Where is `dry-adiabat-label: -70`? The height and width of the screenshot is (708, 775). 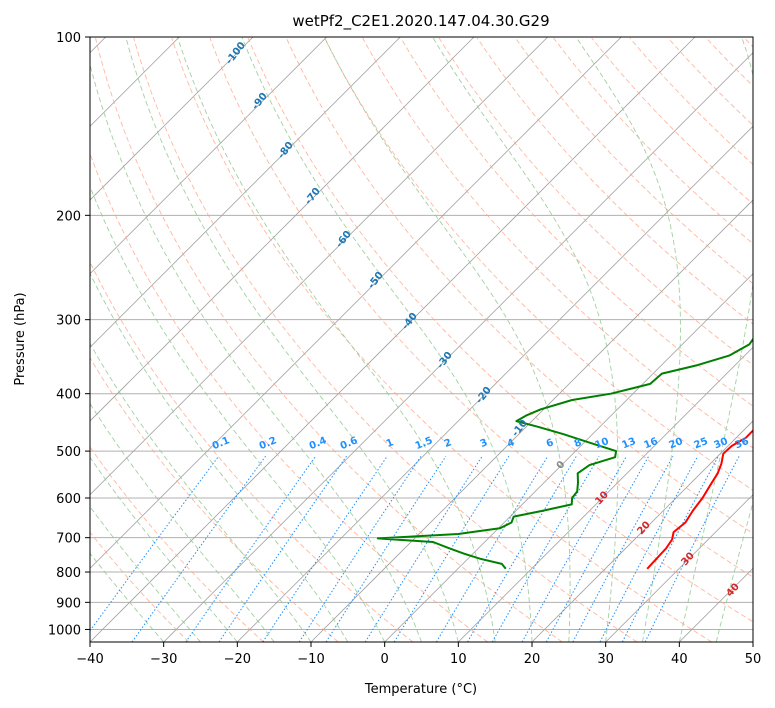 dry-adiabat-label: -70 is located at coordinates (313, 196).